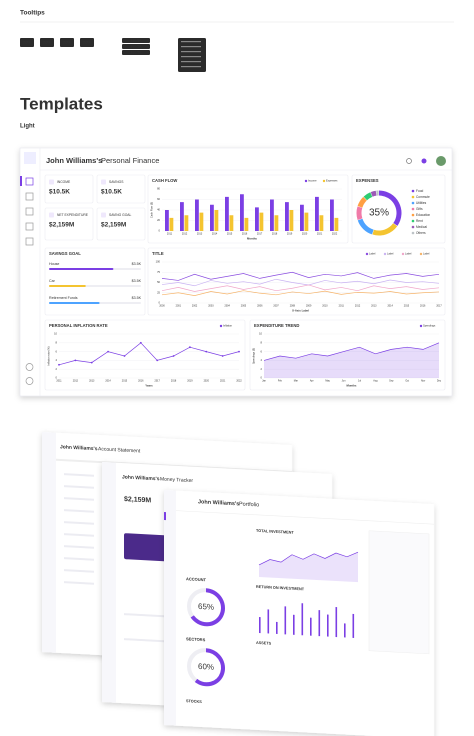 The image size is (474, 736). I want to click on card-title: EXPENDITURE TREND, so click(276, 325).